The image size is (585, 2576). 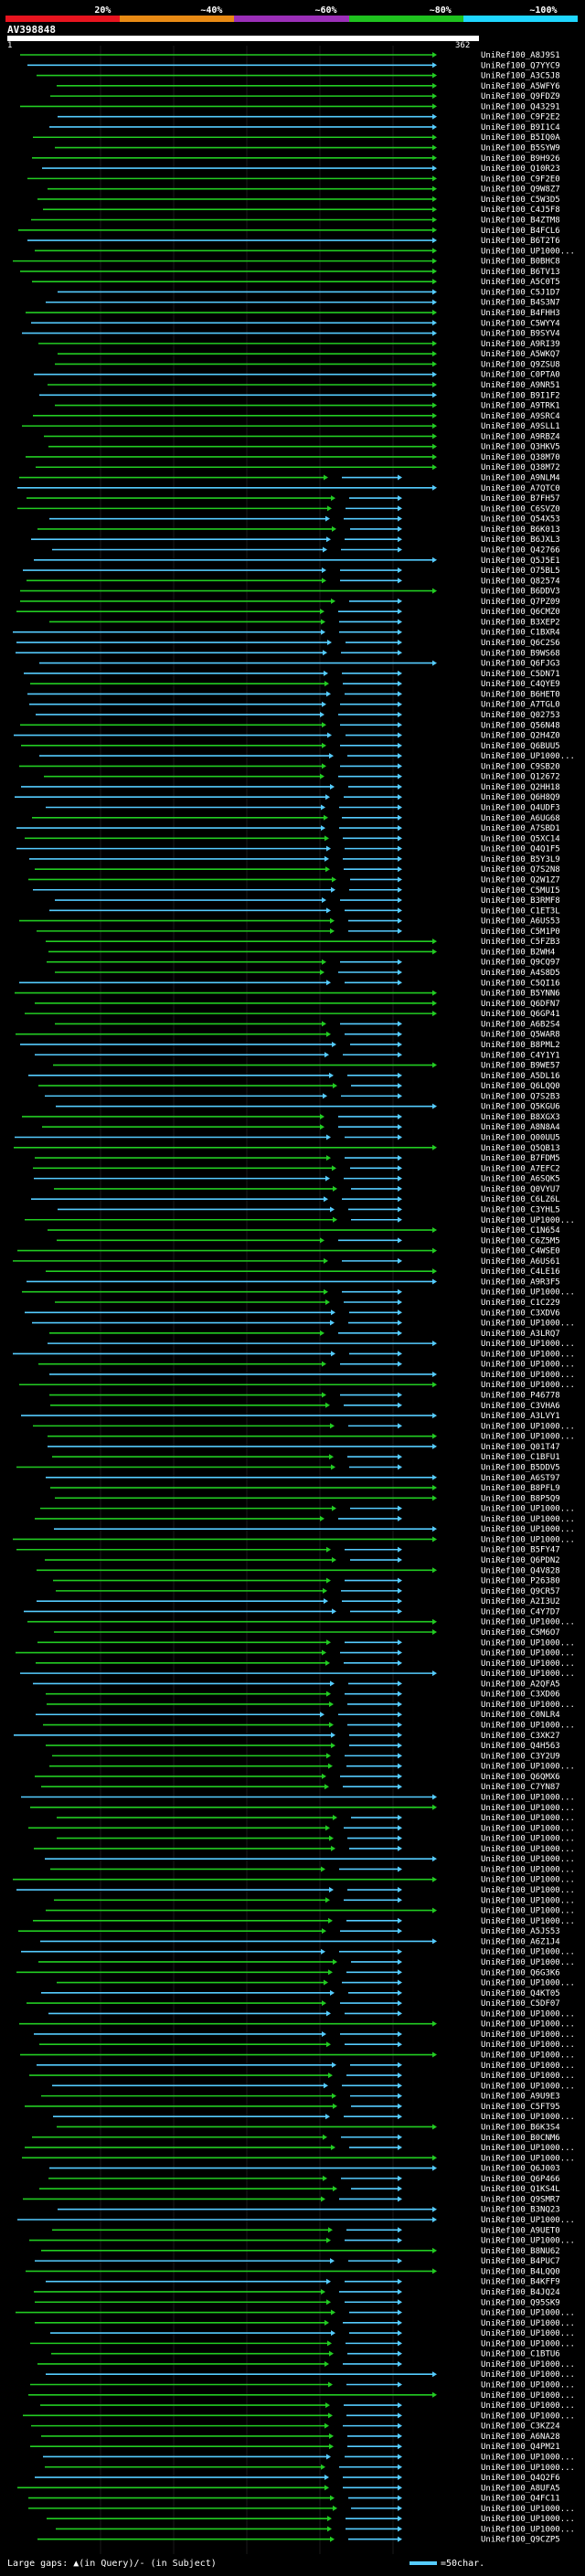 What do you see at coordinates (293, 2271) in the screenshot?
I see `hit-row: UniRef100_B4LQQ0` at bounding box center [293, 2271].